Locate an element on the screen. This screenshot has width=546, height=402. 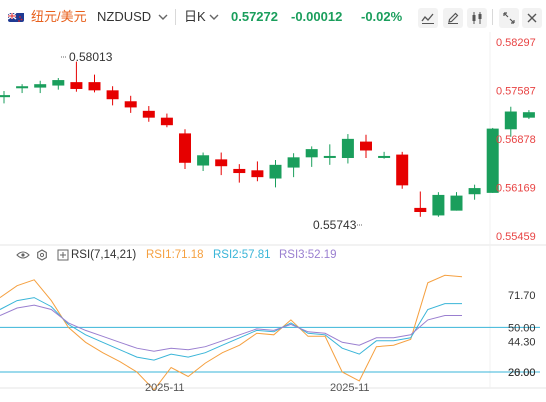
rsi-level-label: 20.00 is located at coordinates (522, 373).